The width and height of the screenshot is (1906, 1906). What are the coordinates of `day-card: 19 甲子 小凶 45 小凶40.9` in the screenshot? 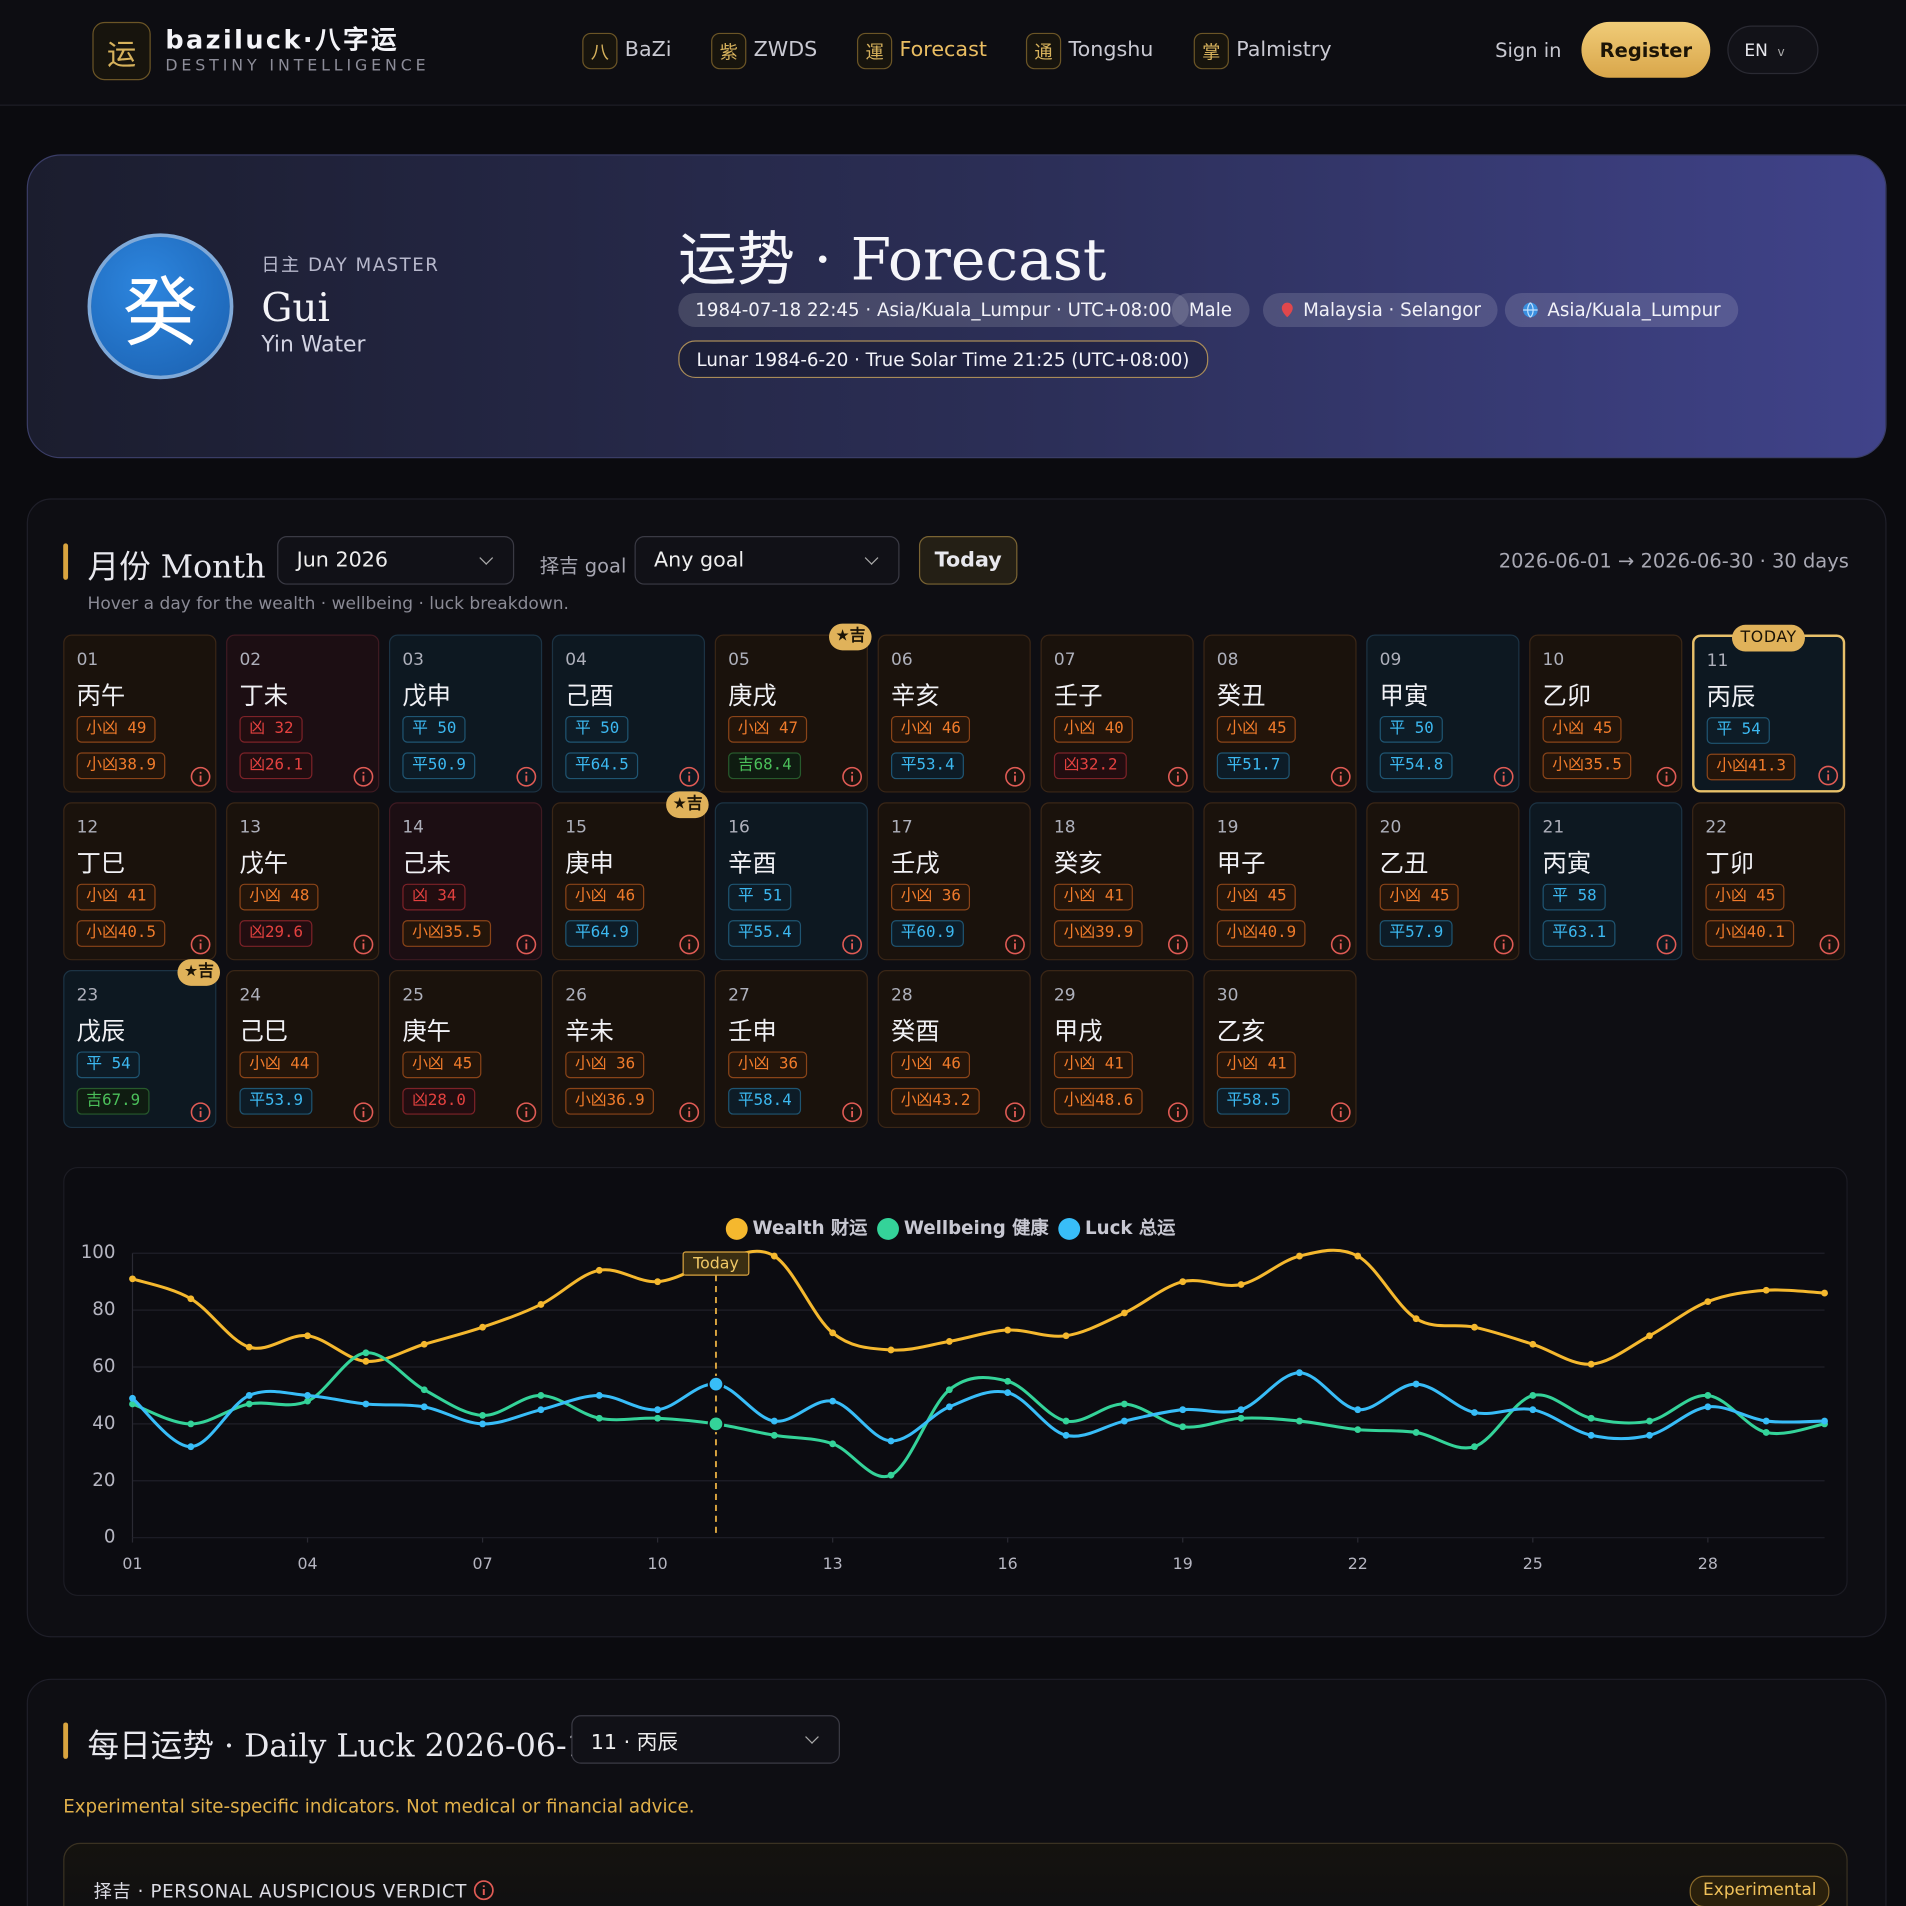 It's located at (1280, 881).